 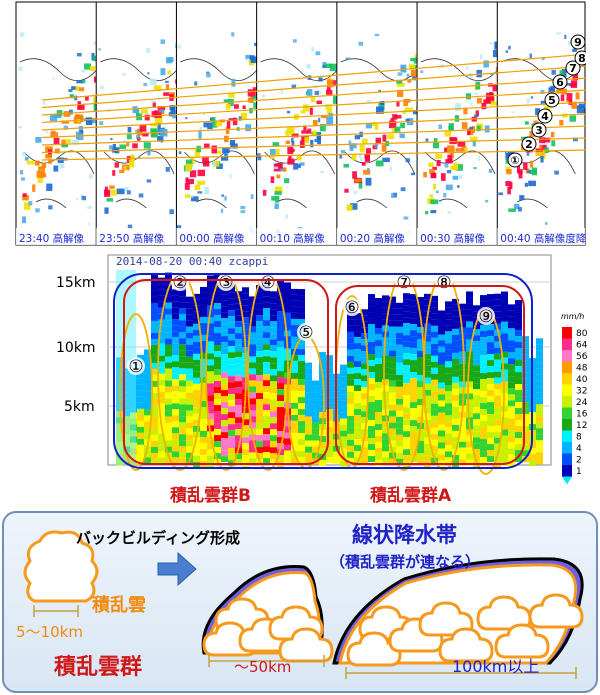 I want to click on legend-value: 32, so click(x=581, y=392).